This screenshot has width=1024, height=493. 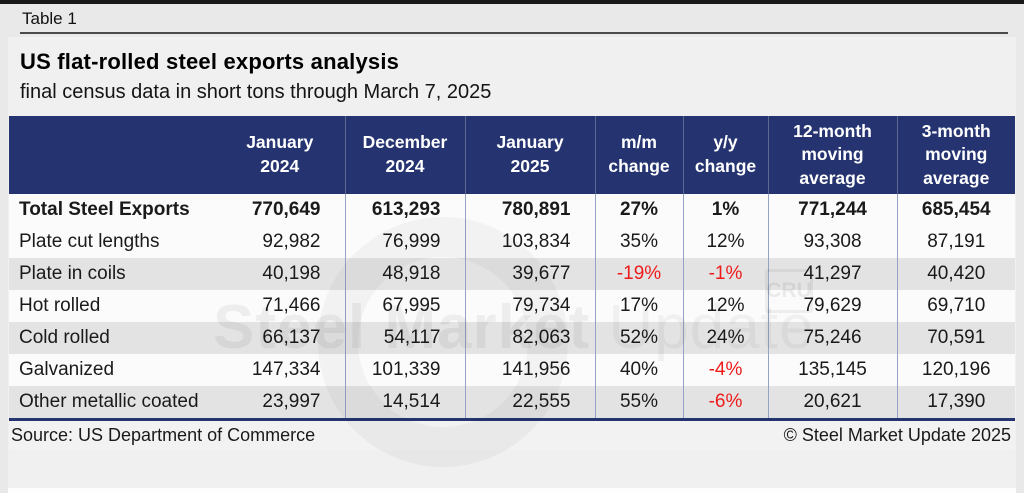 What do you see at coordinates (832, 155) in the screenshot?
I see `column-header: 12-month moving average` at bounding box center [832, 155].